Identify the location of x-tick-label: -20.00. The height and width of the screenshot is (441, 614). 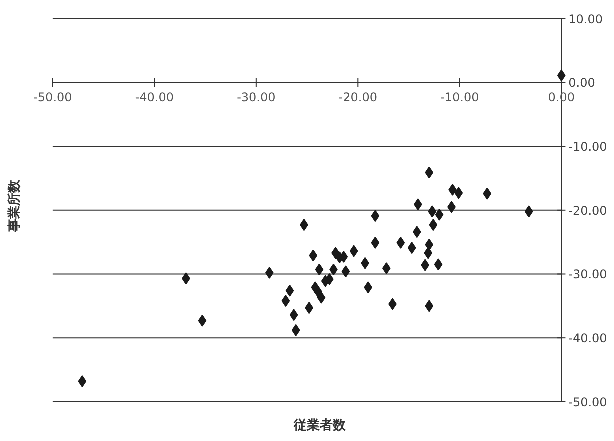
(358, 97).